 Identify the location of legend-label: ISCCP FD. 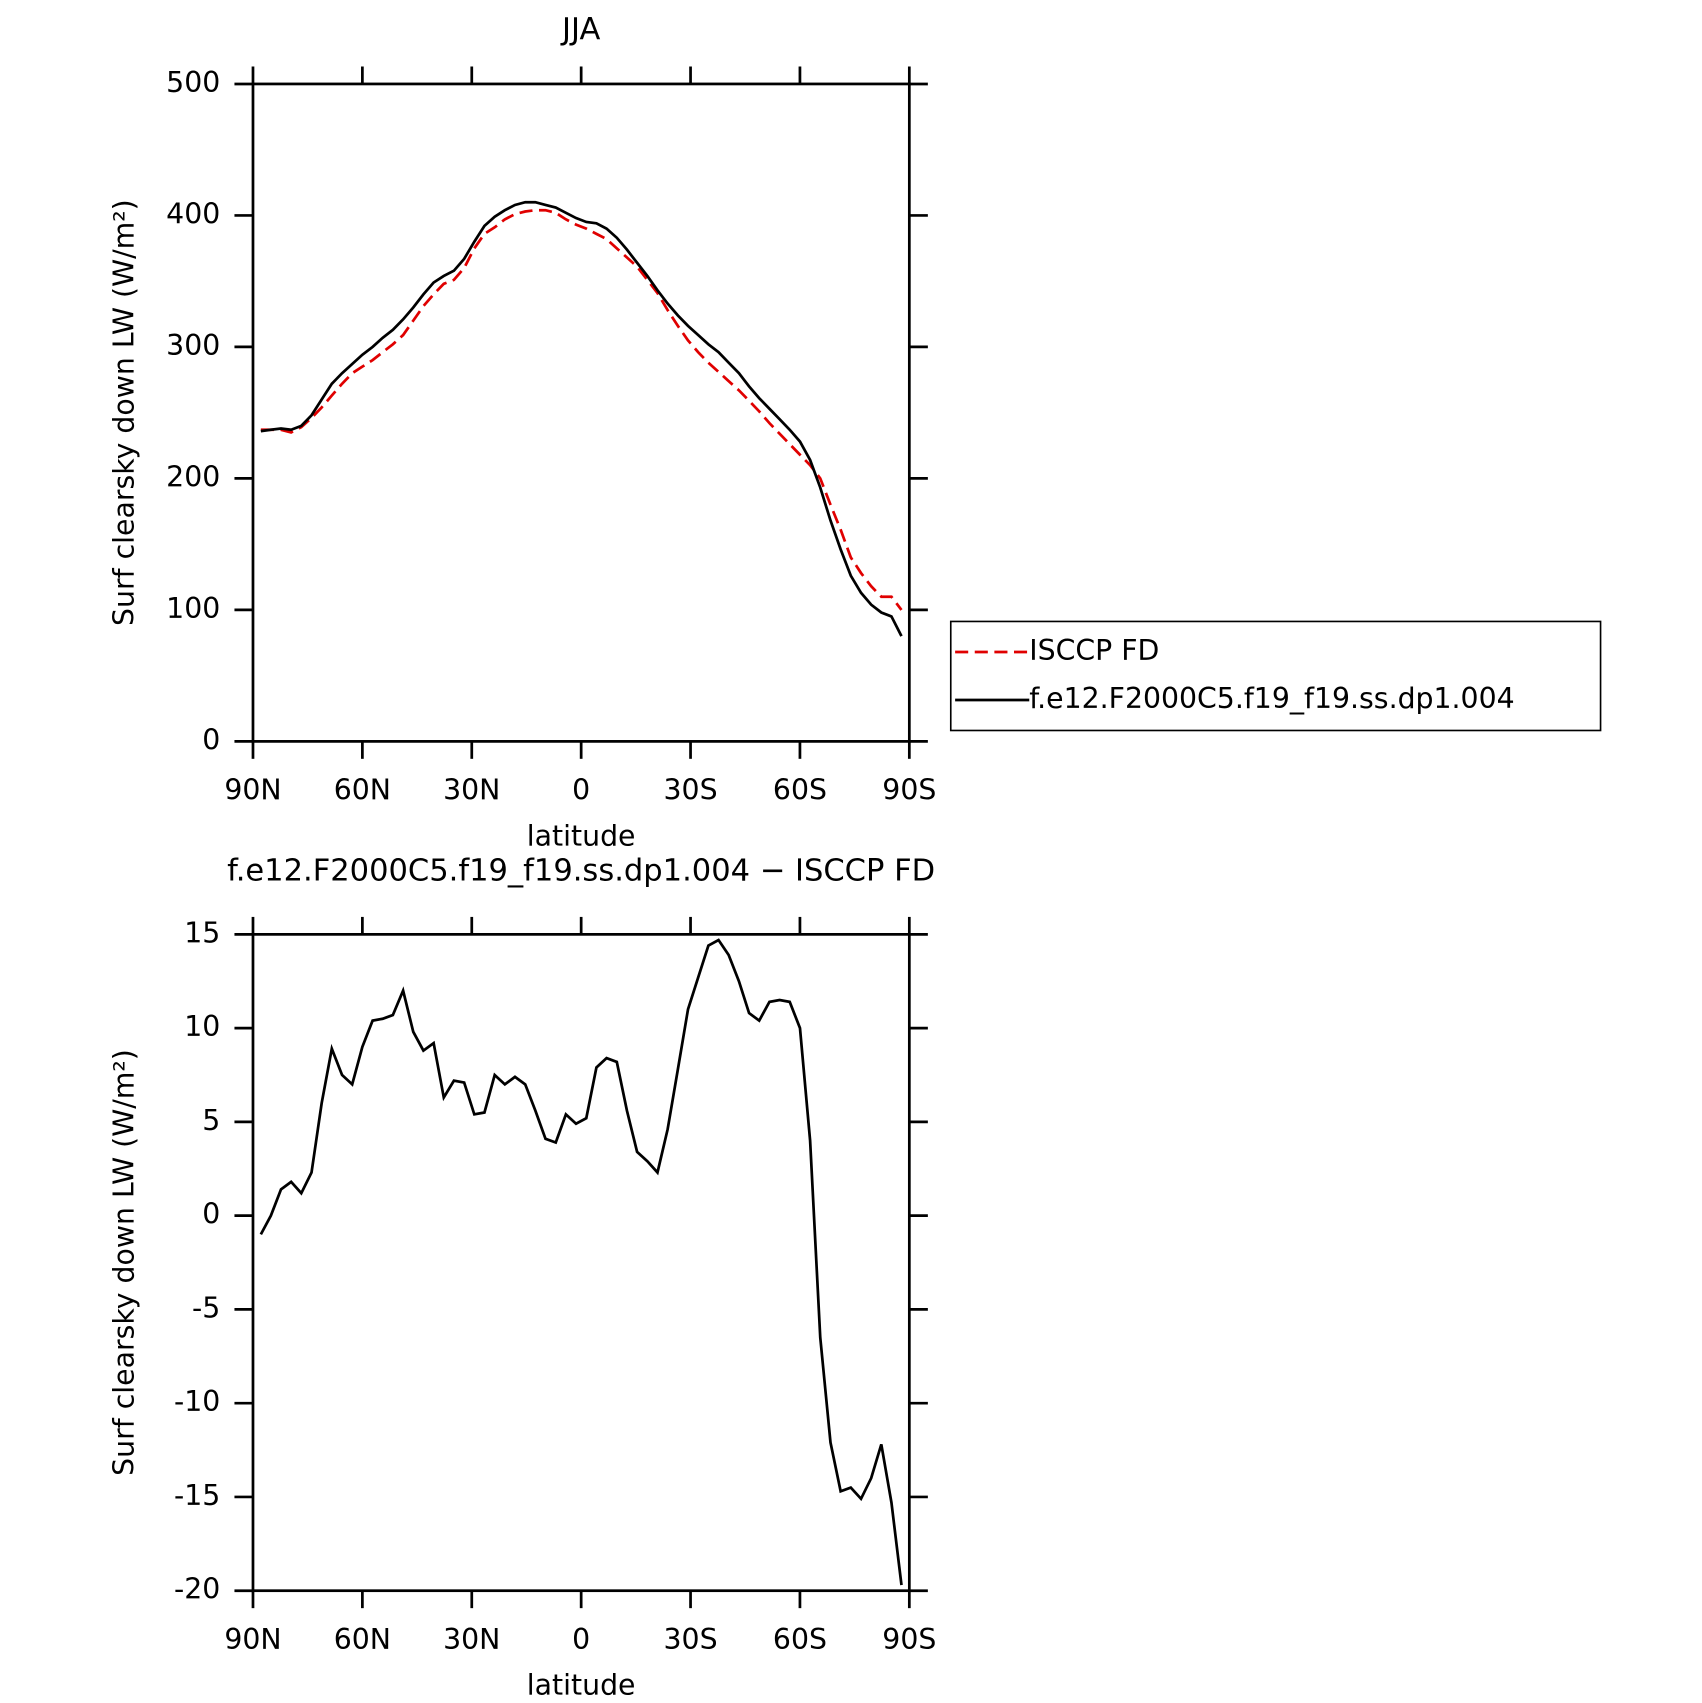
(1094, 650).